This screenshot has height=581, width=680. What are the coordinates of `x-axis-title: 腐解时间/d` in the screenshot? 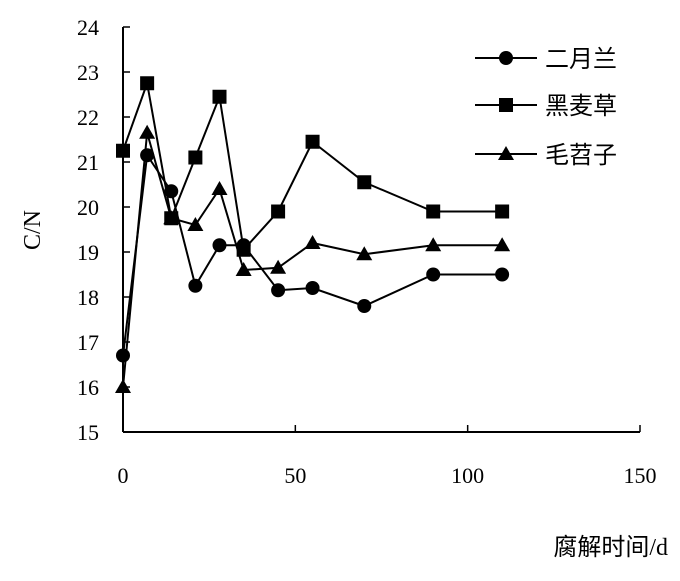 It's located at (610, 547).